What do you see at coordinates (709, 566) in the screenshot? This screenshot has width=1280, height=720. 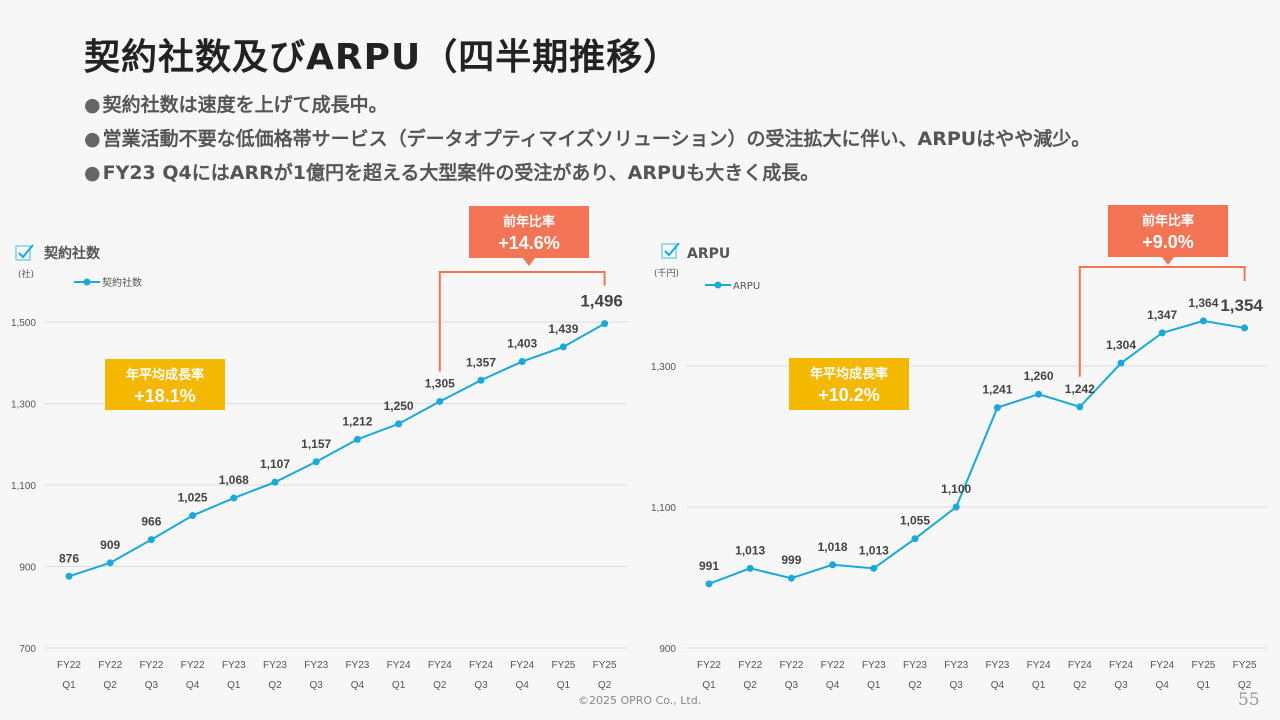 I see `data-label: 991` at bounding box center [709, 566].